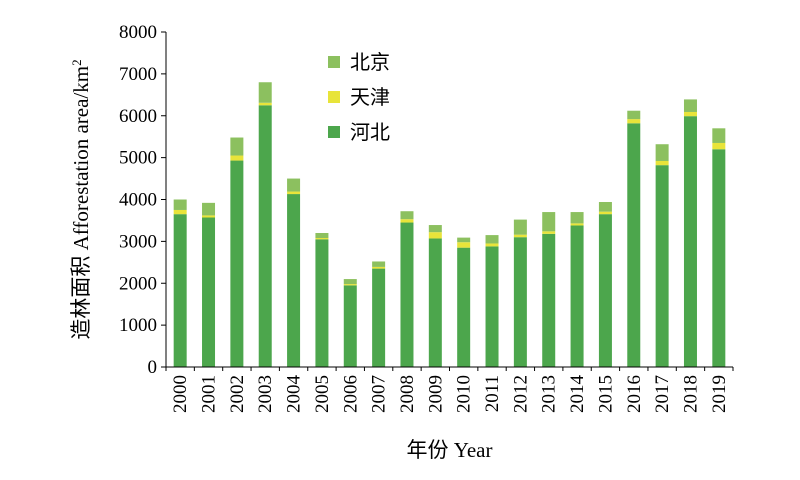 The image size is (800, 480). What do you see at coordinates (520, 394) in the screenshot?
I see `x-tick-label: 2012` at bounding box center [520, 394].